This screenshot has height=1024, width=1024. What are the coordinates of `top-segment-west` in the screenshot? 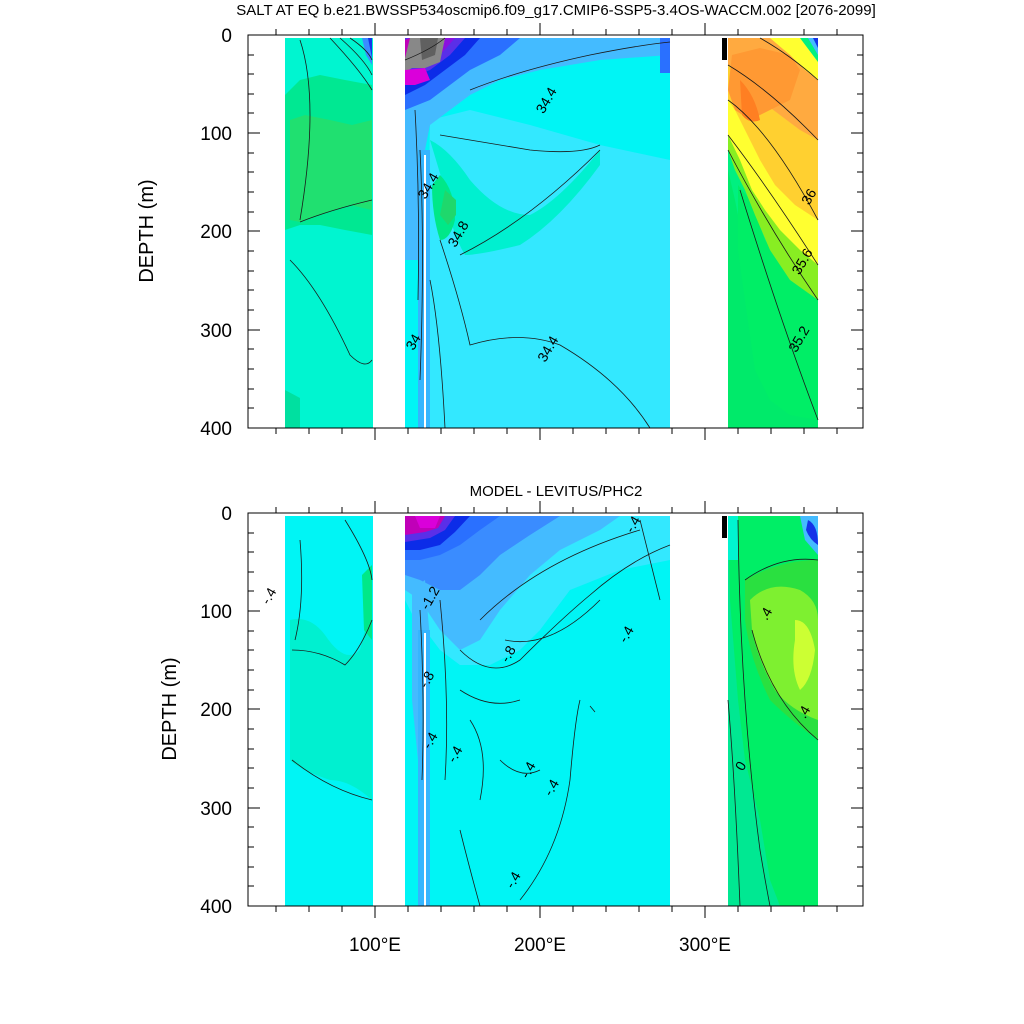 It's located at (329, 232).